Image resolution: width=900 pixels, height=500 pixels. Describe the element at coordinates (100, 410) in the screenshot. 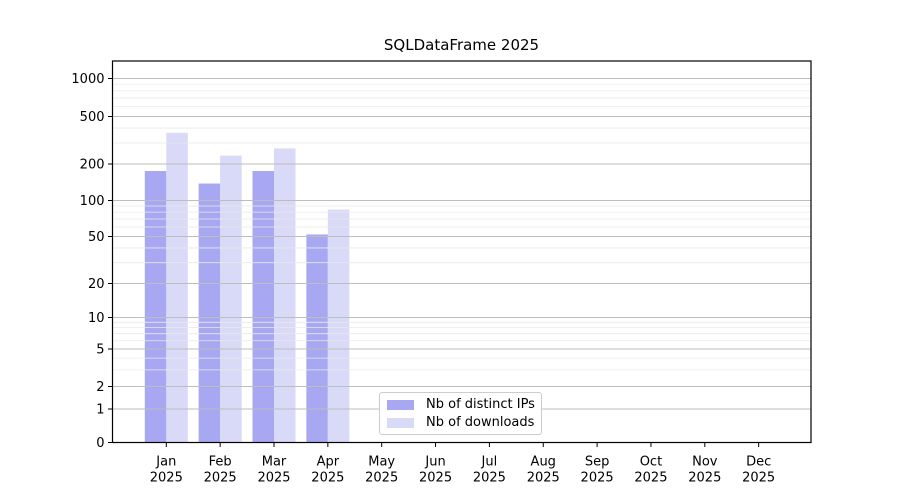

I see `y-tick-label-1: 1` at that location.